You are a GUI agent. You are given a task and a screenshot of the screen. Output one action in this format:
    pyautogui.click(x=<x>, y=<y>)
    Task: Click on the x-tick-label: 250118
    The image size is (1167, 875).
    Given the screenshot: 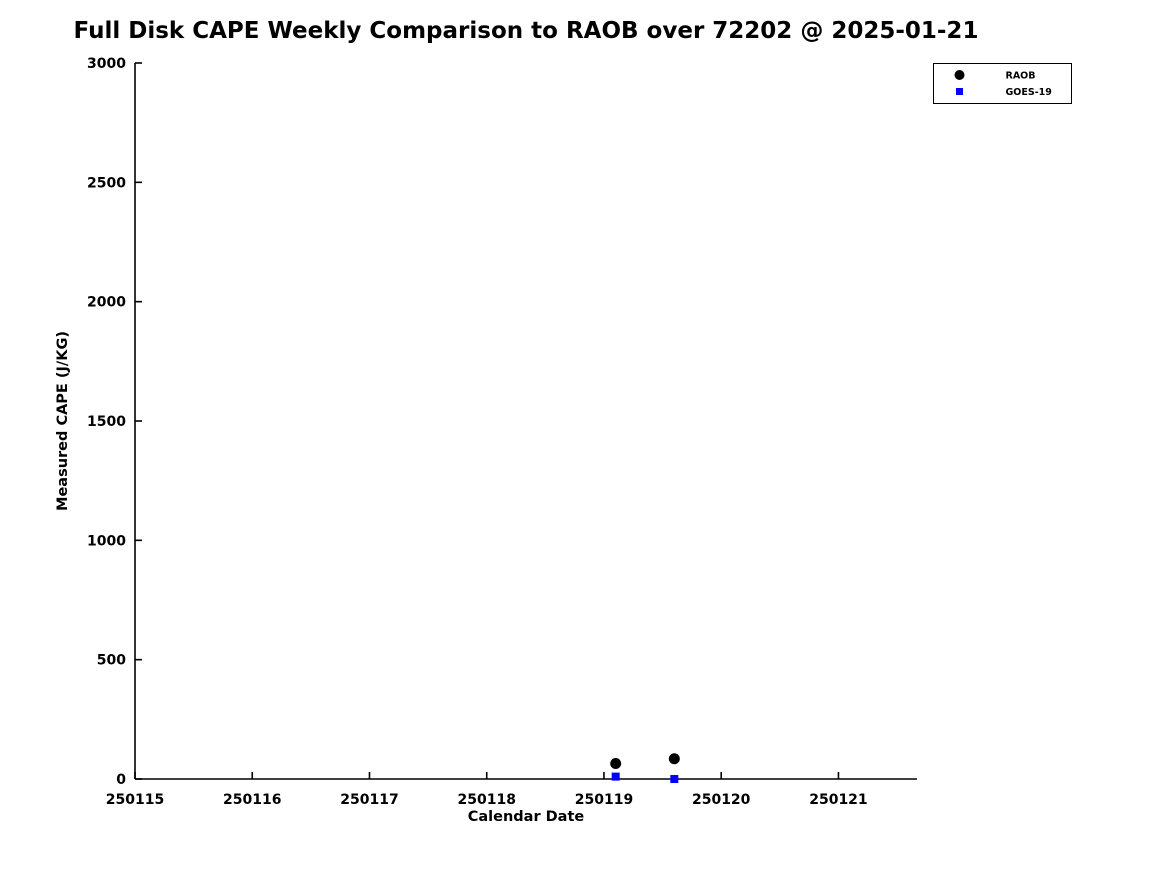 What is the action you would take?
    pyautogui.click(x=486, y=800)
    